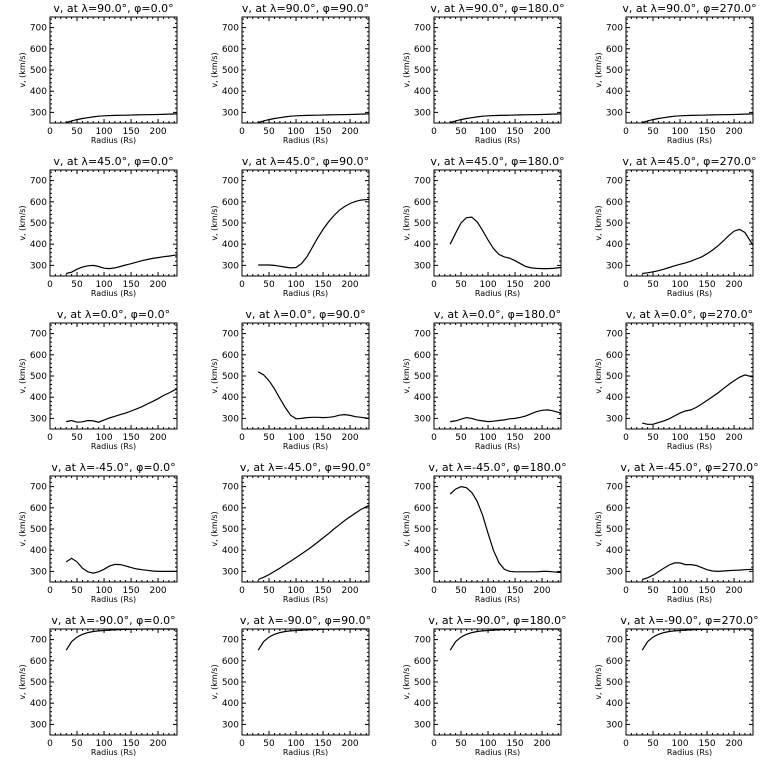  I want to click on chart-title: v, at λ=-45.0°, φ=90.0°, so click(305, 467).